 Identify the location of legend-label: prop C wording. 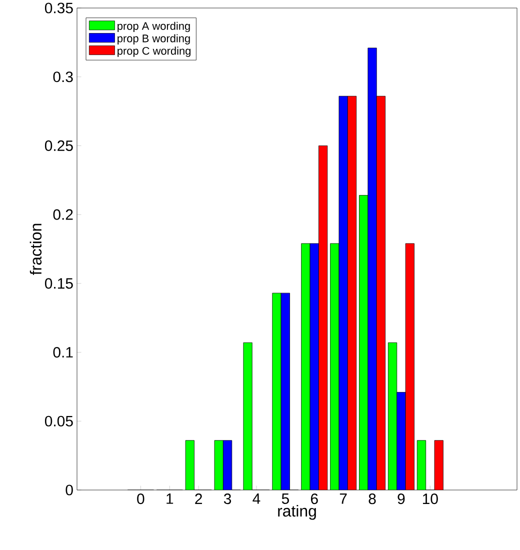
(154, 51).